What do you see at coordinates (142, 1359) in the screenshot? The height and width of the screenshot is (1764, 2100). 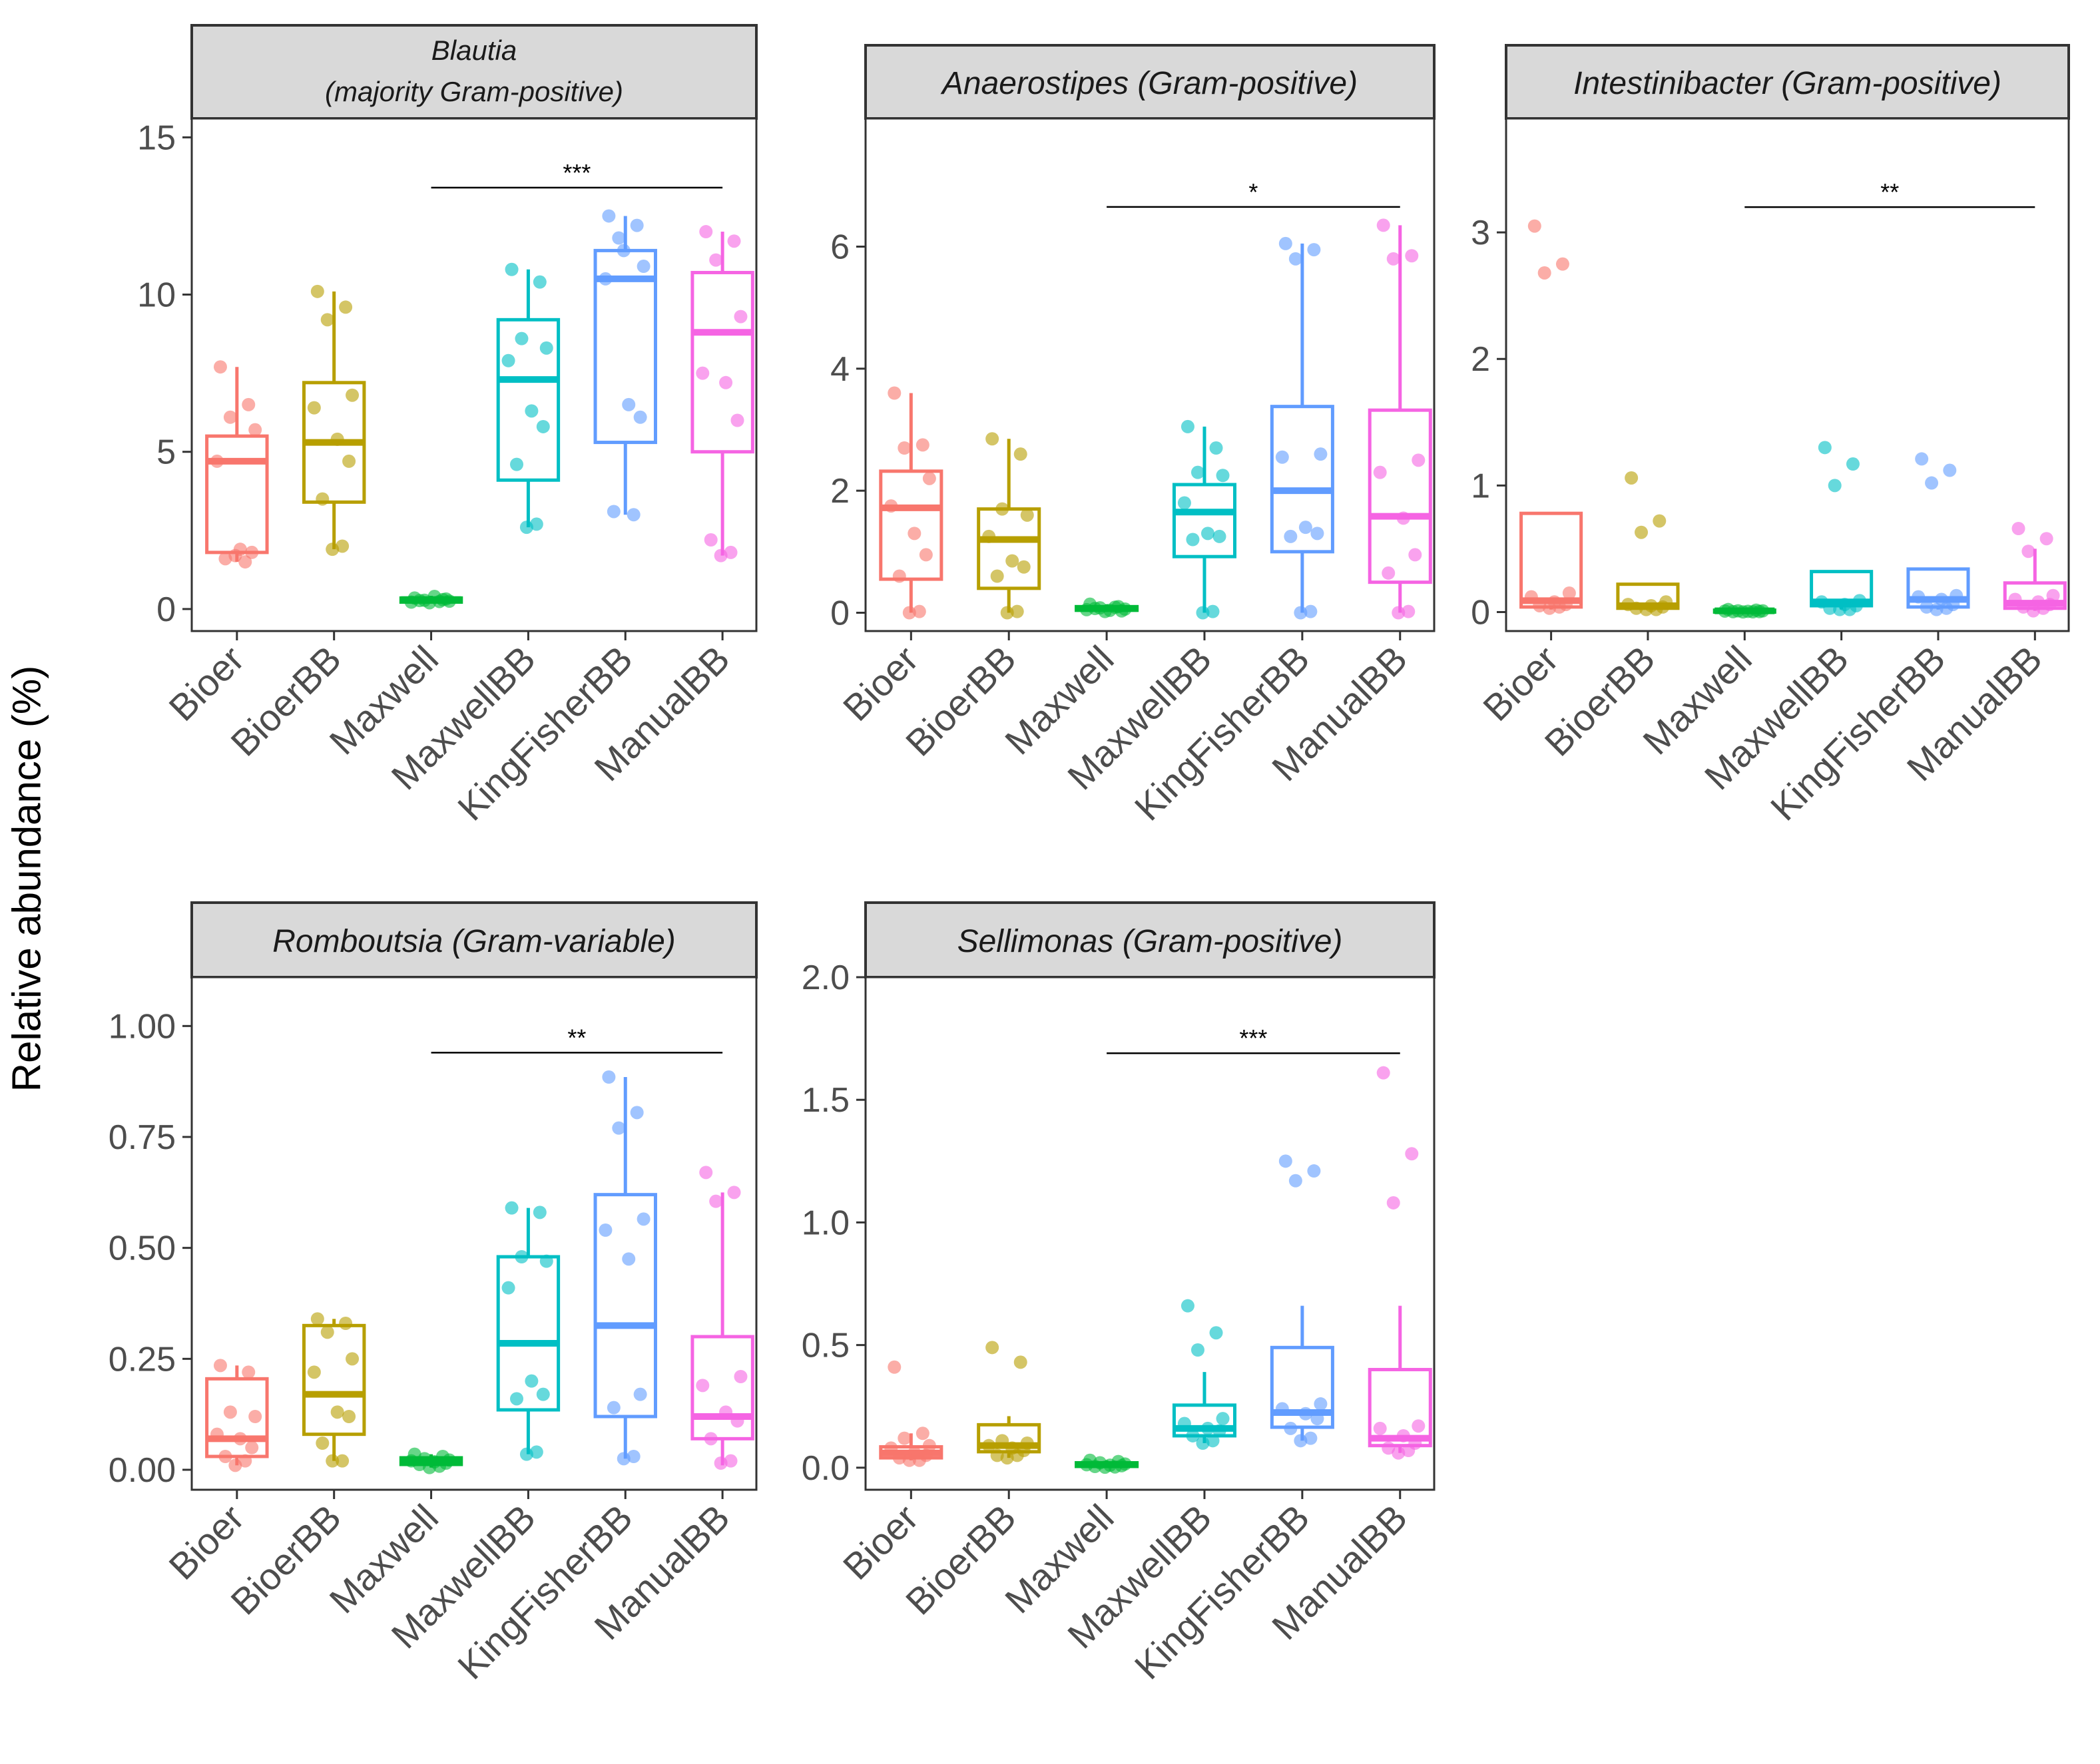 I see `y-tick-label: 0.25` at bounding box center [142, 1359].